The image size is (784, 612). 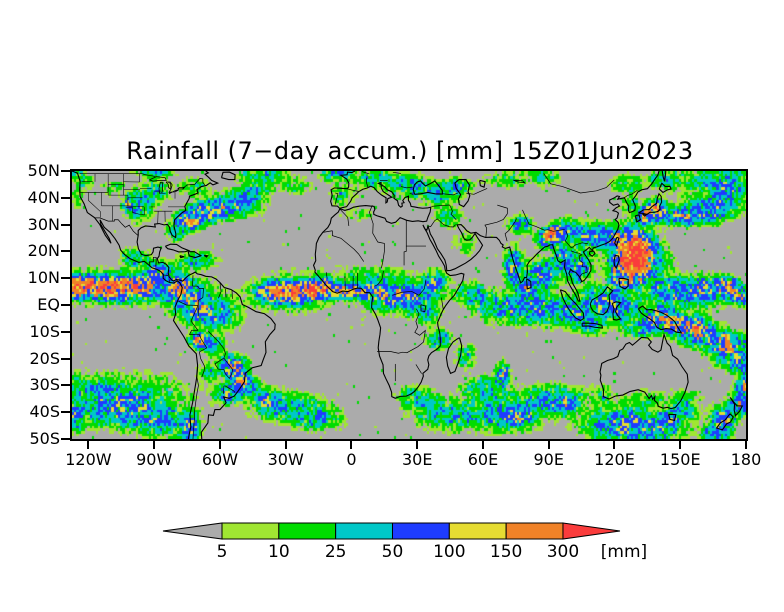 What do you see at coordinates (591, 531) in the screenshot?
I see `colorbar-above-max-arrow` at bounding box center [591, 531].